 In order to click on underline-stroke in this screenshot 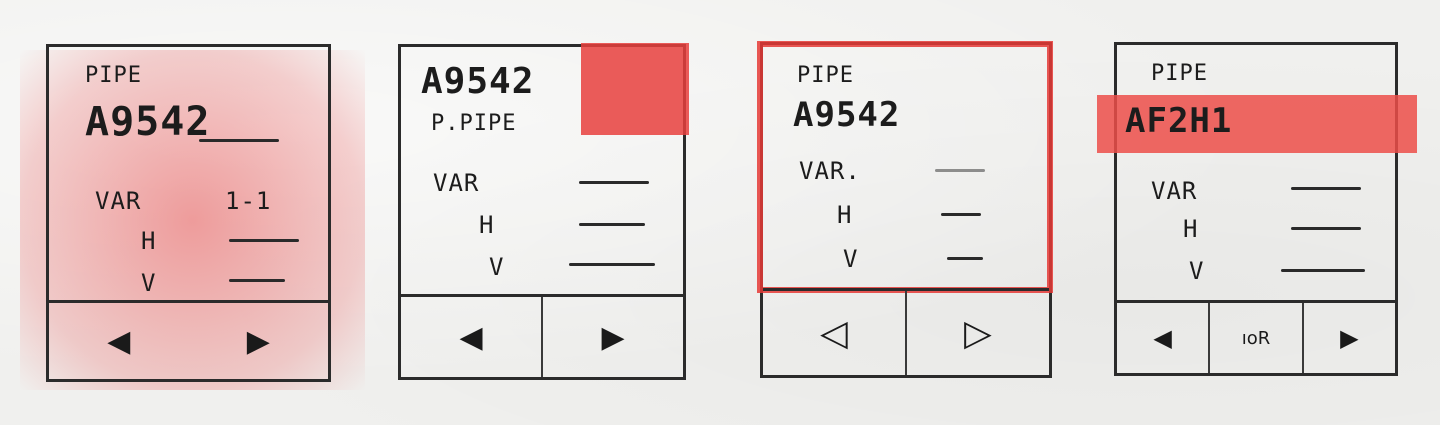, I will do `click(239, 140)`.